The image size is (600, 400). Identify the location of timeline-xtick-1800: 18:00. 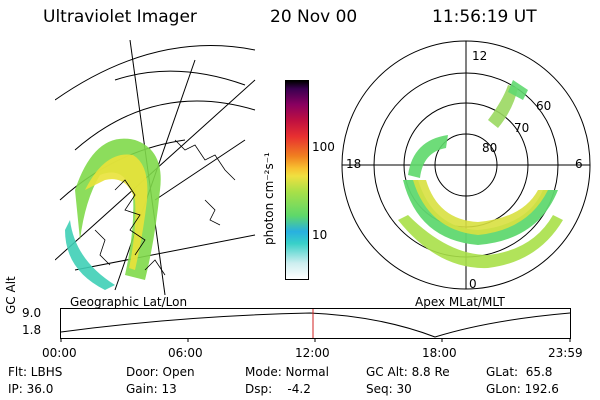
(439, 353).